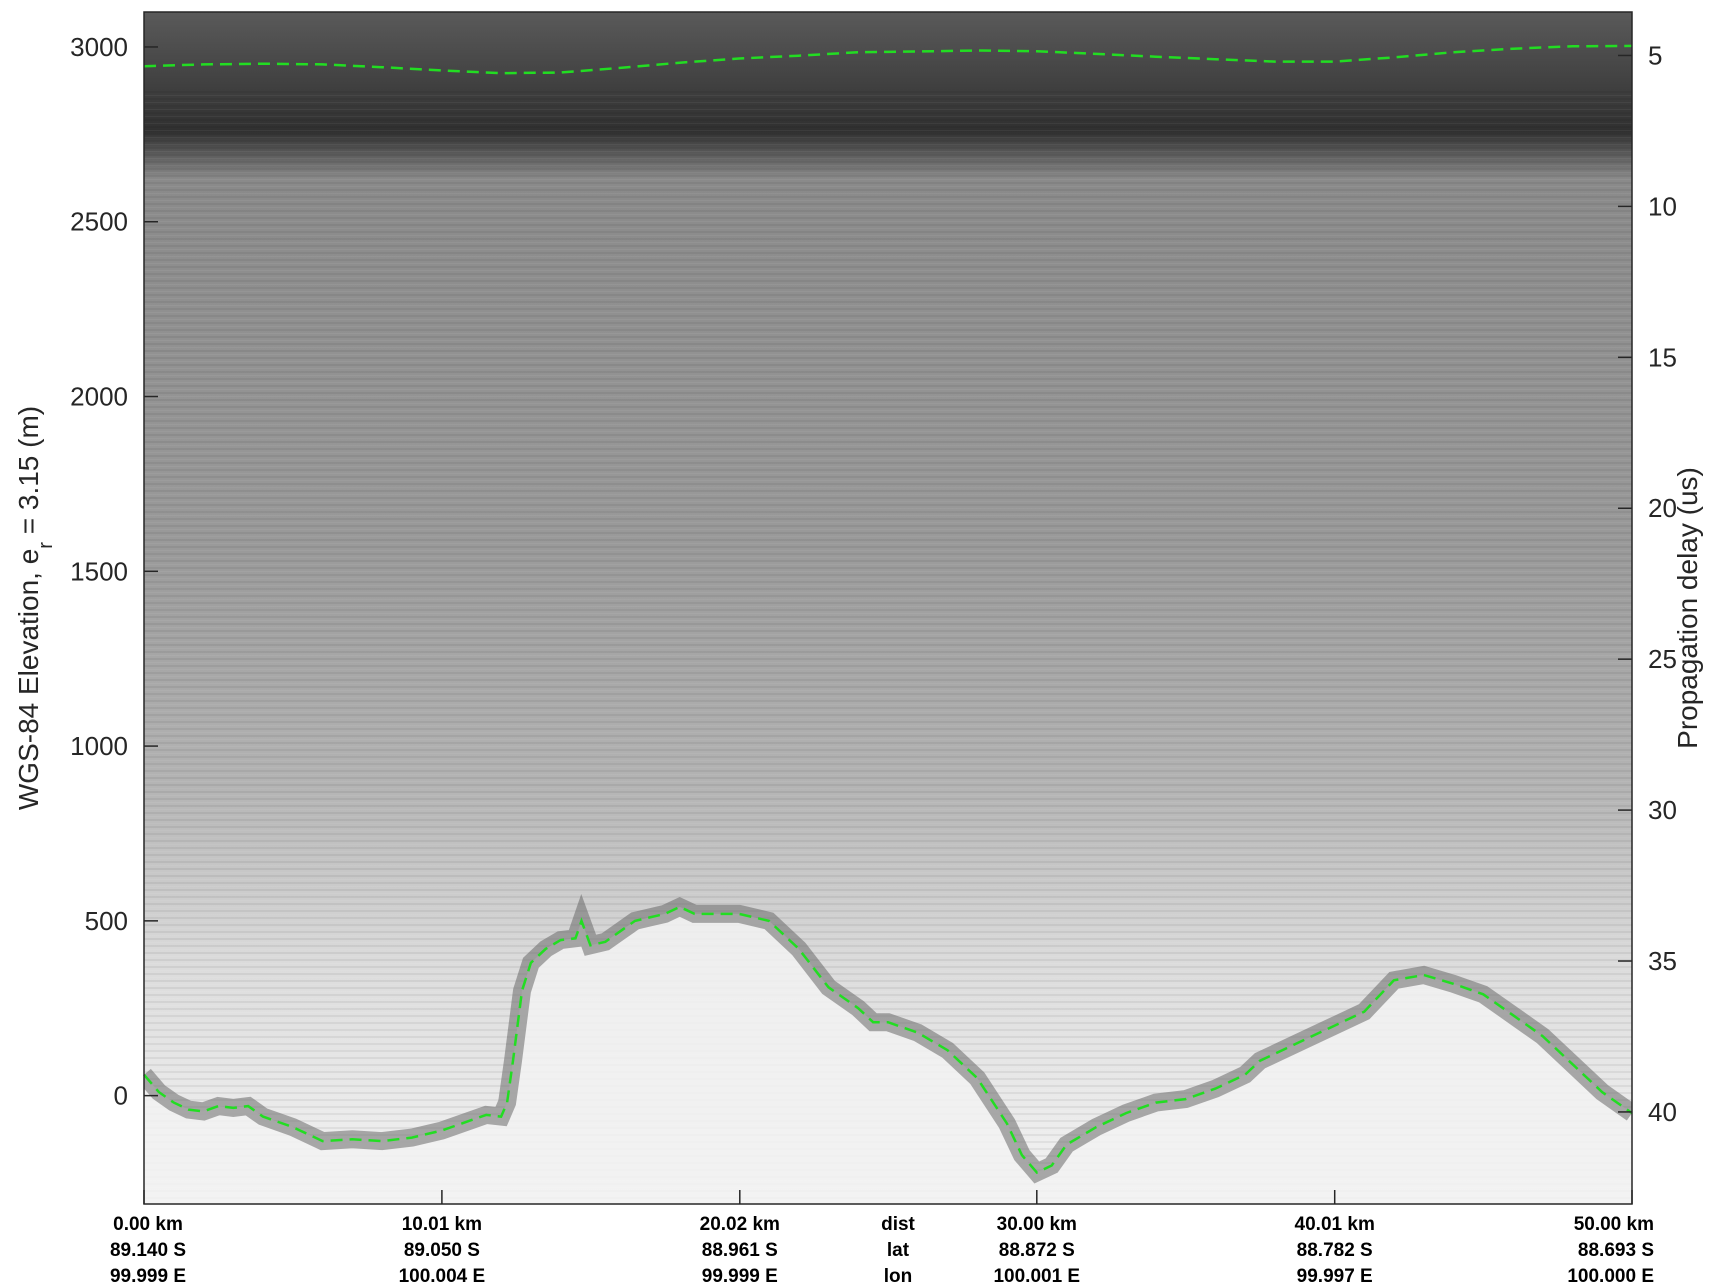 This screenshot has width=1724, height=1286. What do you see at coordinates (99, 571) in the screenshot?
I see `left-tick-label: 1500` at bounding box center [99, 571].